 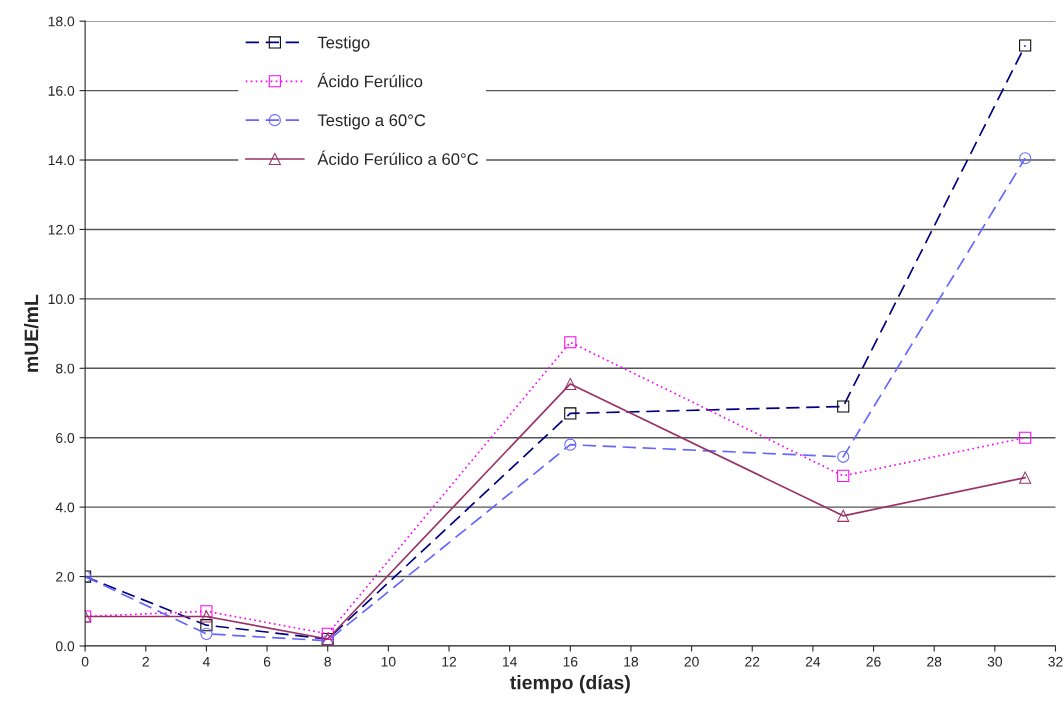 What do you see at coordinates (85, 661) in the screenshot?
I see `x-tick-label: 0` at bounding box center [85, 661].